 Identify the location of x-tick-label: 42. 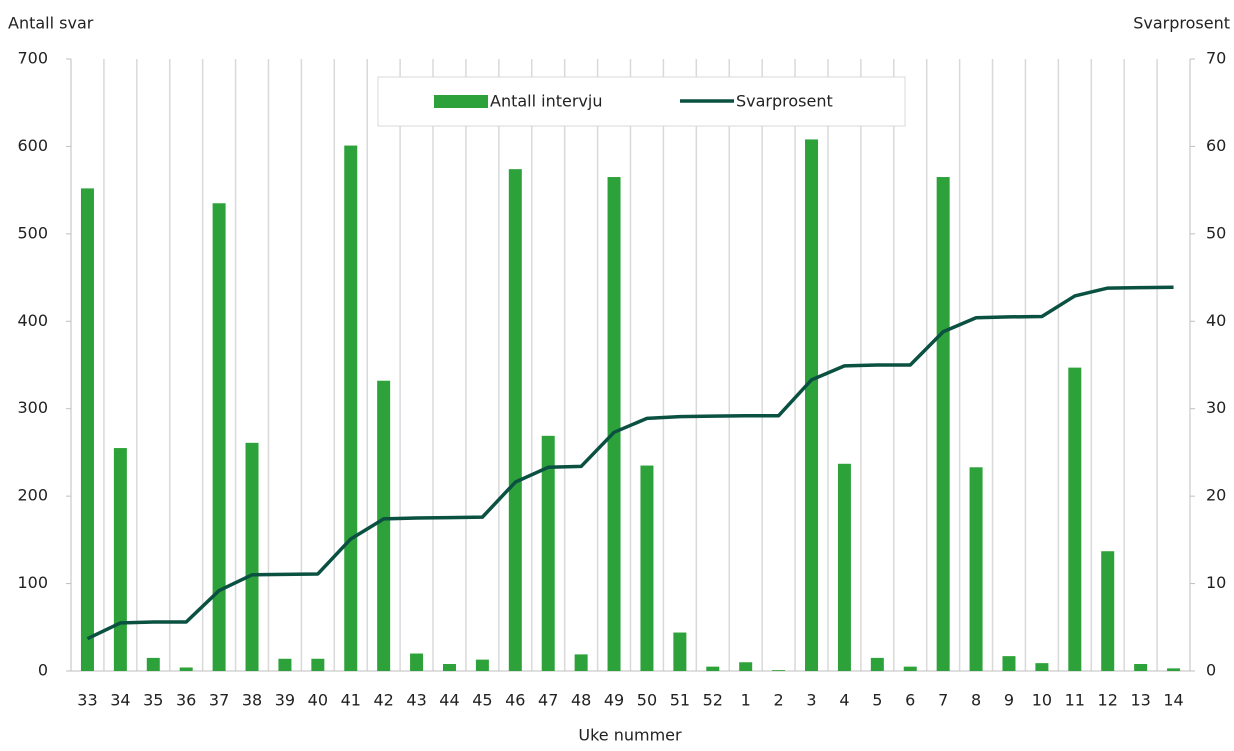
(383, 700).